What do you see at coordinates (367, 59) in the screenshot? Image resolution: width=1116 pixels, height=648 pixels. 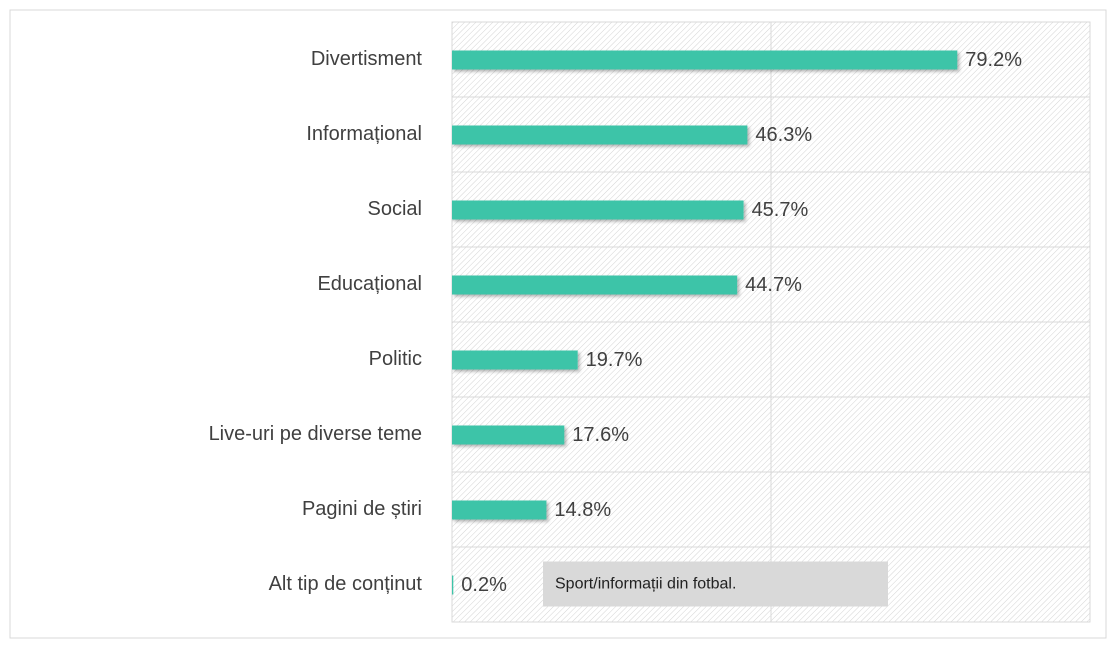 I see `category-label: Divertisment` at bounding box center [367, 59].